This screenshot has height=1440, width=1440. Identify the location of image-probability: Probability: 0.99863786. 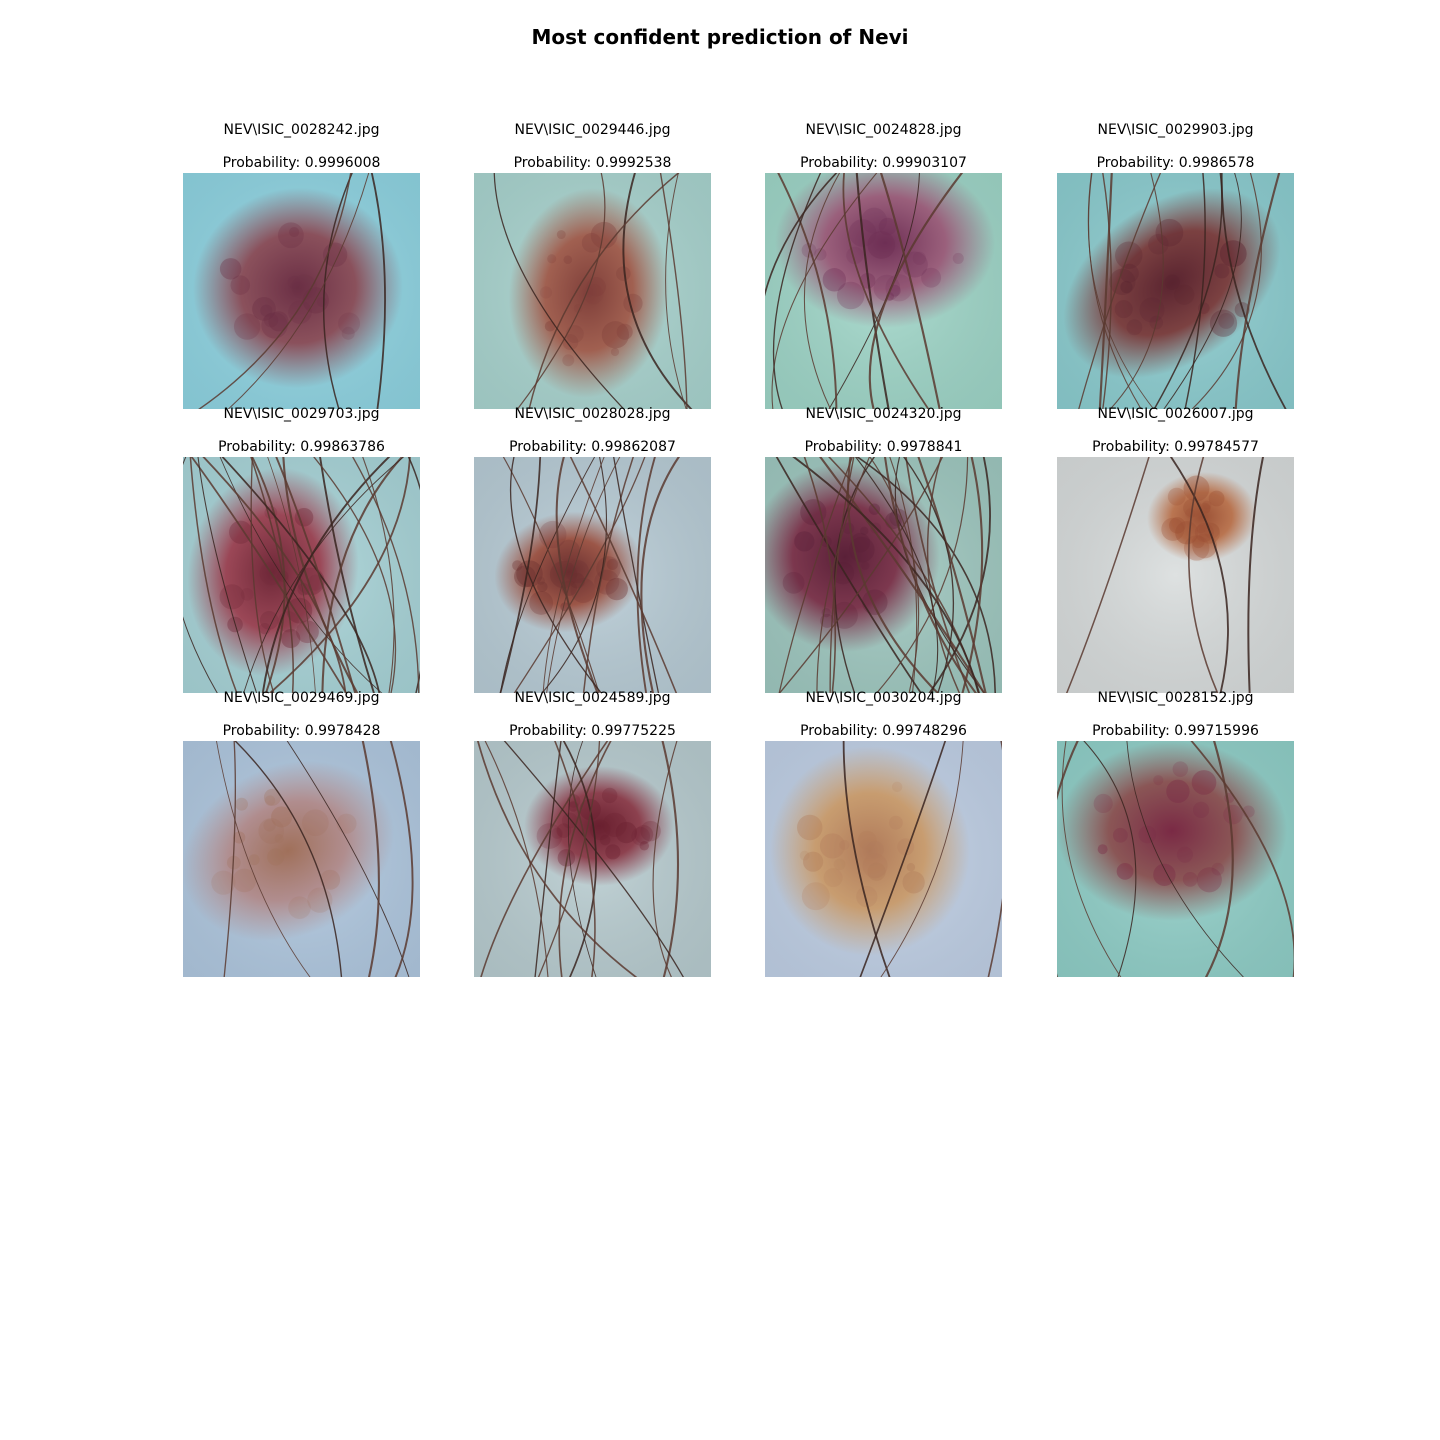
(301, 447).